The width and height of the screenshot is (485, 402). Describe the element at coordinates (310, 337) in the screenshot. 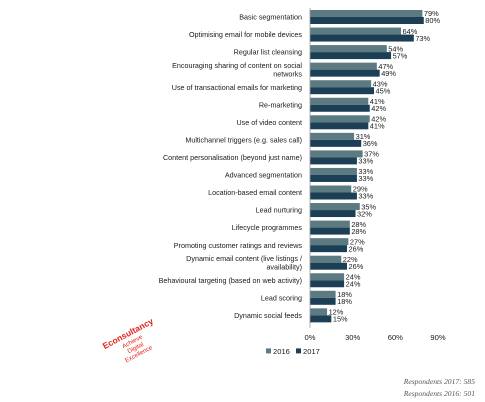

I see `x-tick-label: 0%` at that location.